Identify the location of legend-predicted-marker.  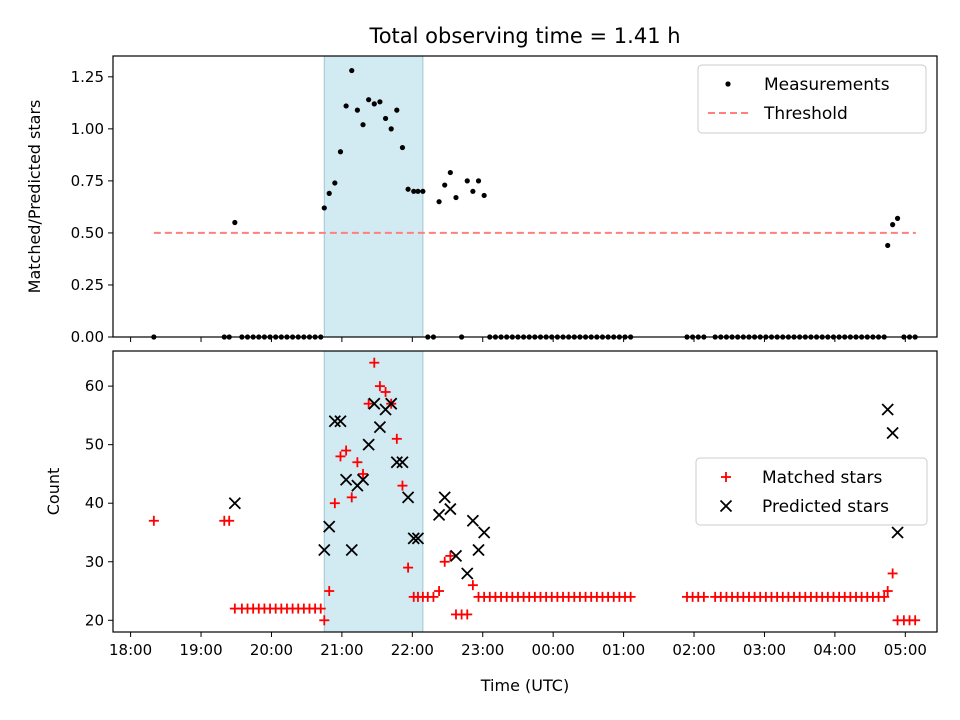
(726, 506).